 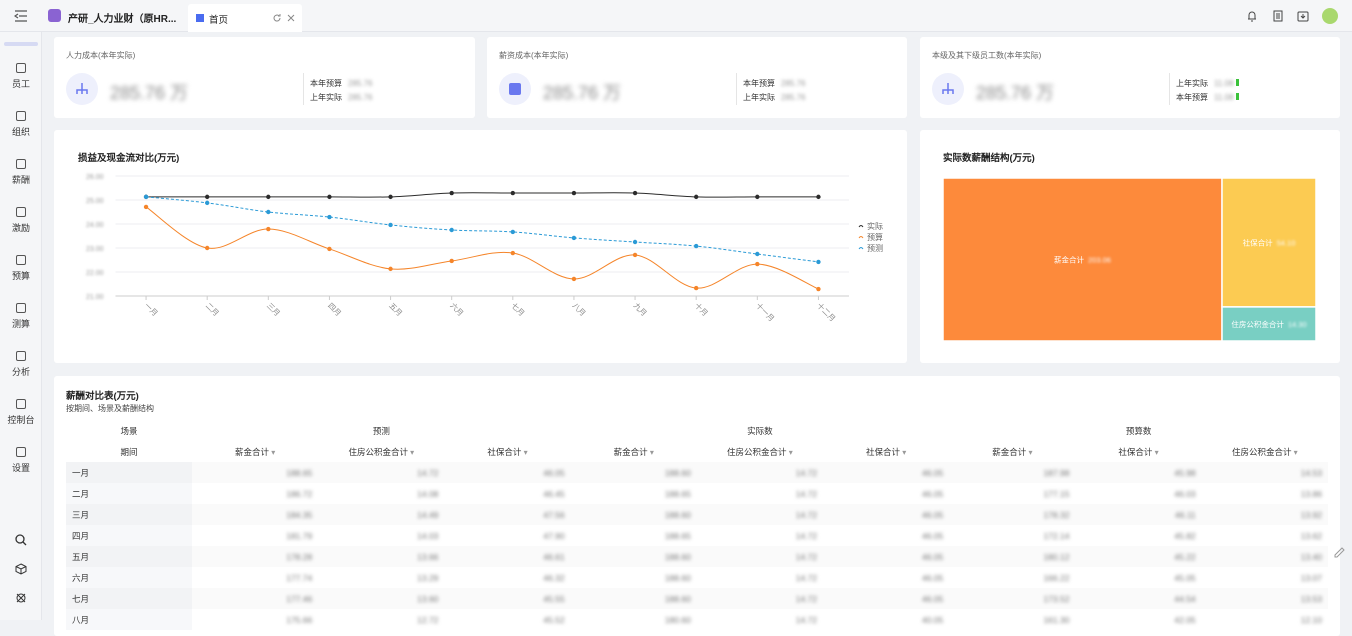 What do you see at coordinates (507, 493) in the screenshot?
I see `cell: 46.45` at bounding box center [507, 493].